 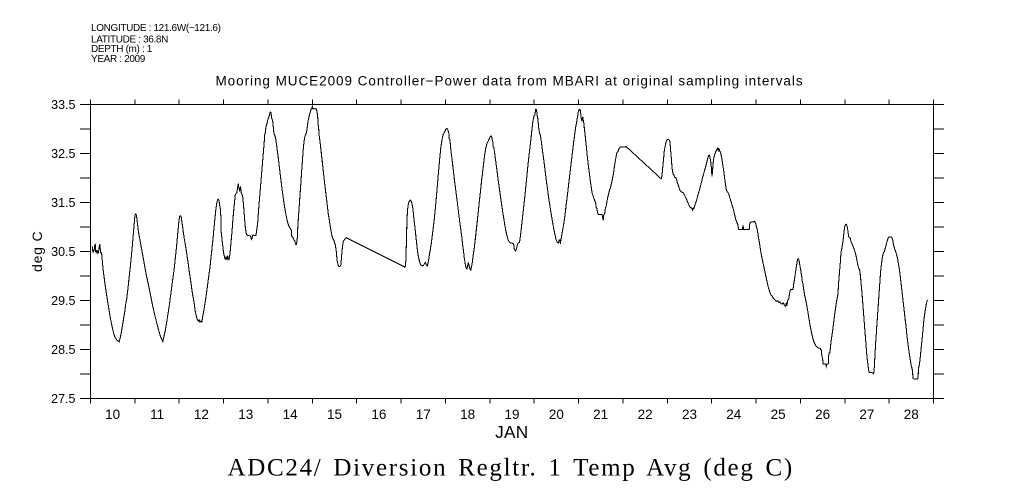 What do you see at coordinates (822, 414) in the screenshot?
I see `svg-text: 26` at bounding box center [822, 414].